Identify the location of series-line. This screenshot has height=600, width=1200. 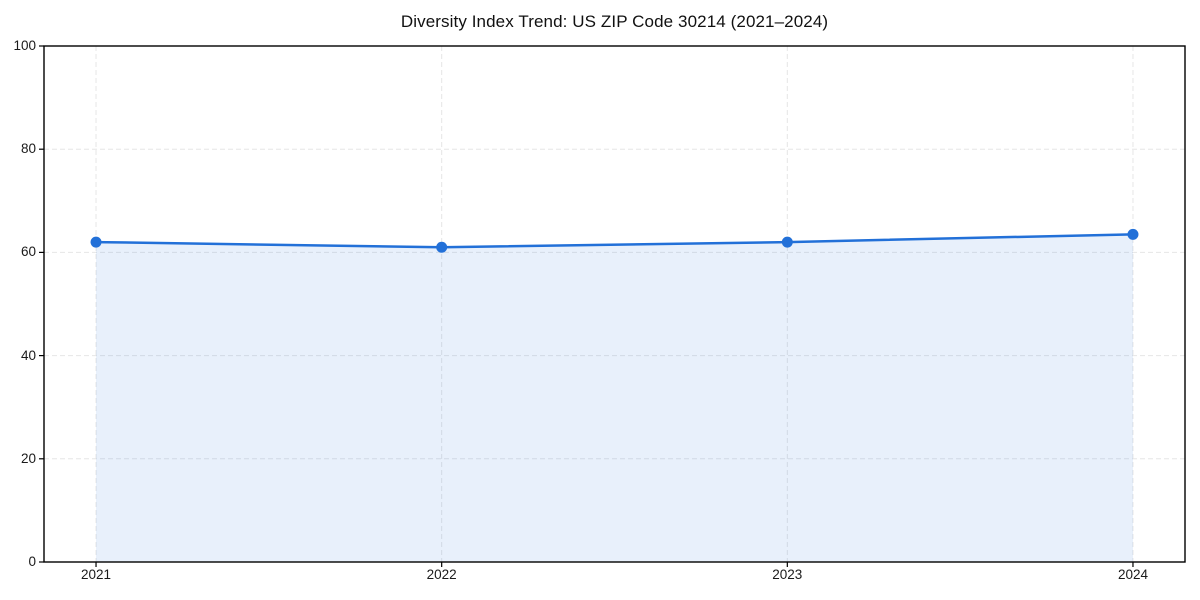
(614, 241).